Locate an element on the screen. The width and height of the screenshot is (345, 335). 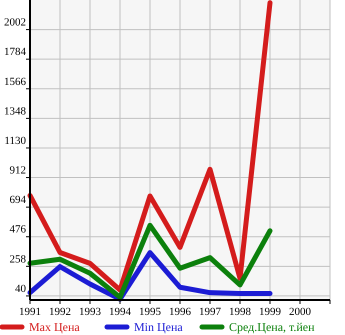
legend-label: Min Цена is located at coordinates (159, 327).